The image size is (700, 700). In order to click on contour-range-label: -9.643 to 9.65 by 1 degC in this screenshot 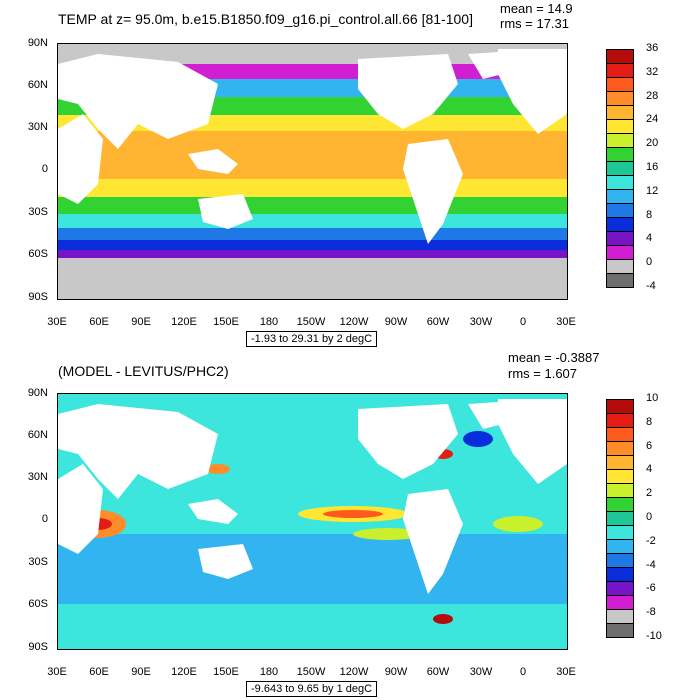, I will do `click(312, 689)`.